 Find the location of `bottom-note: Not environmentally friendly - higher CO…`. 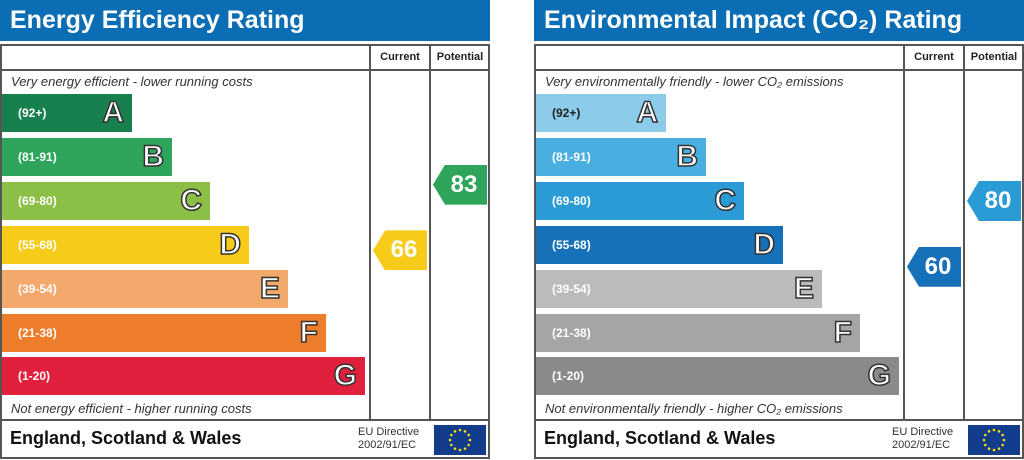

bottom-note: Not environmentally friendly - higher CO… is located at coordinates (694, 408).